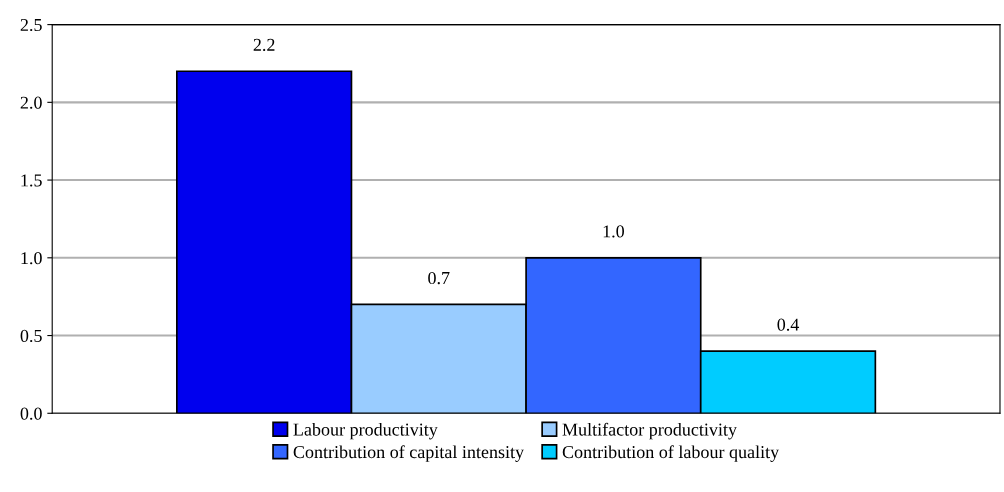  Describe the element at coordinates (614, 231) in the screenshot. I see `data-label: 1.0` at that location.